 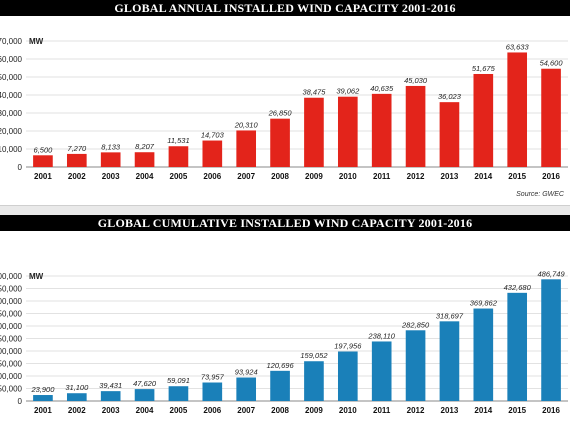 I want to click on x-tick-label: 2012, so click(x=416, y=176).